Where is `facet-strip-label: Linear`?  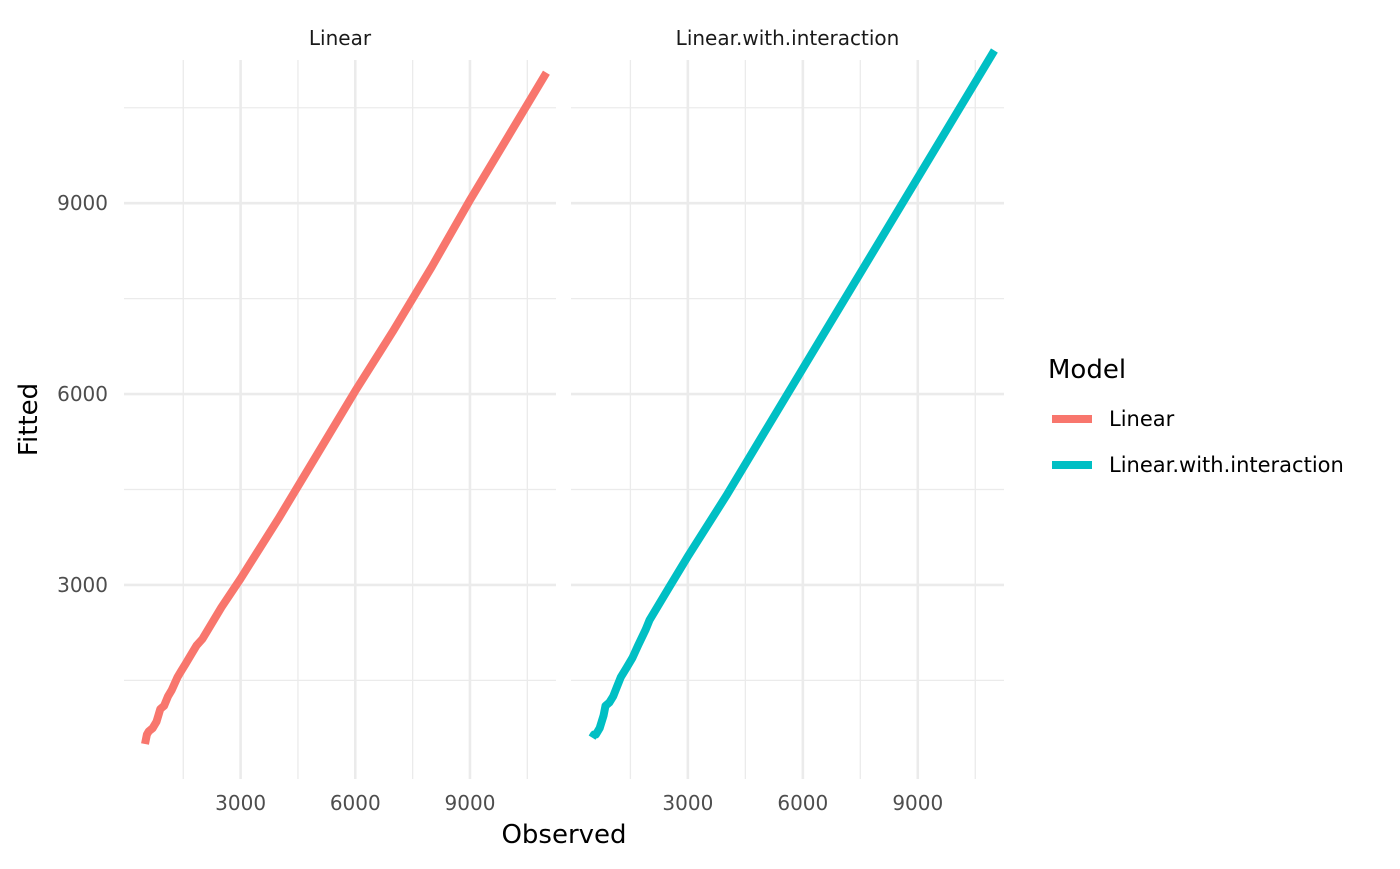
facet-strip-label: Linear is located at coordinates (340, 38).